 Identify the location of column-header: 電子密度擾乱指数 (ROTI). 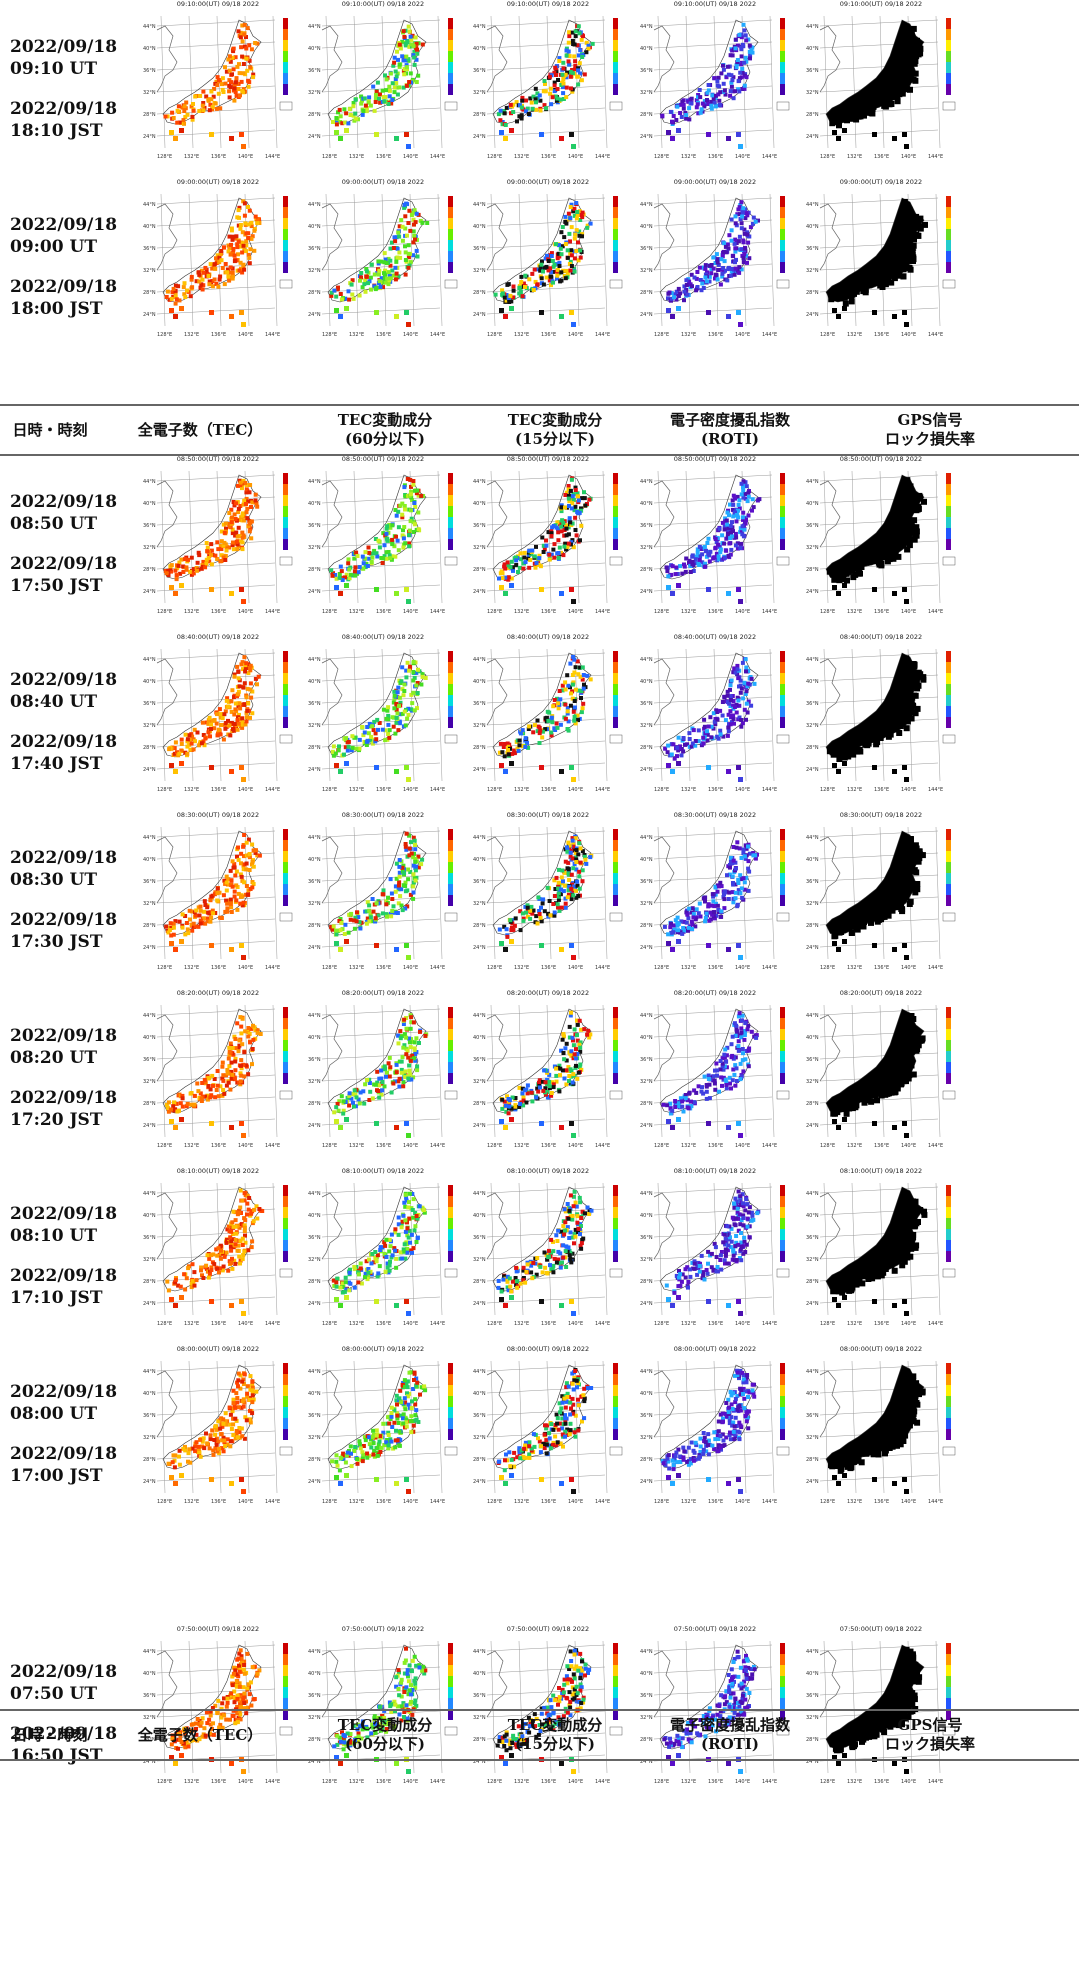
(729, 1734).